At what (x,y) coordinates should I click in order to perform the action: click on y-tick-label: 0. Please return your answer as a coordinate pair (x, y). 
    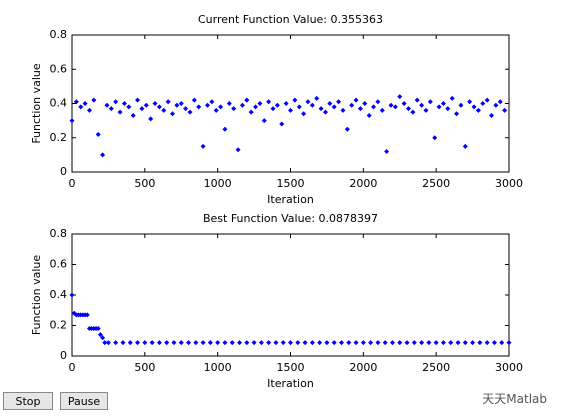
    Looking at the image, I should click on (63, 355).